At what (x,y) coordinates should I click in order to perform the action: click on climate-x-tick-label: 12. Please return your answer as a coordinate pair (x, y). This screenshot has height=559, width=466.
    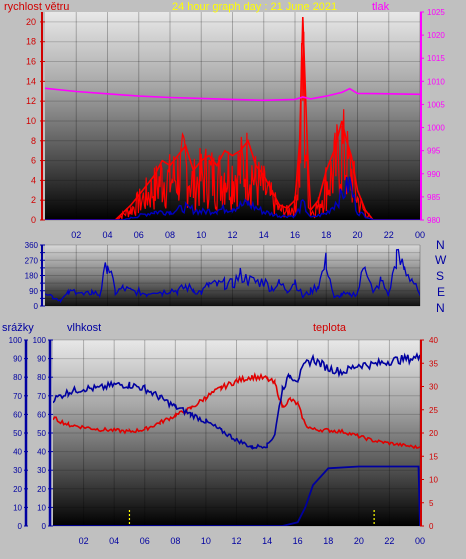
    Looking at the image, I should click on (236, 541).